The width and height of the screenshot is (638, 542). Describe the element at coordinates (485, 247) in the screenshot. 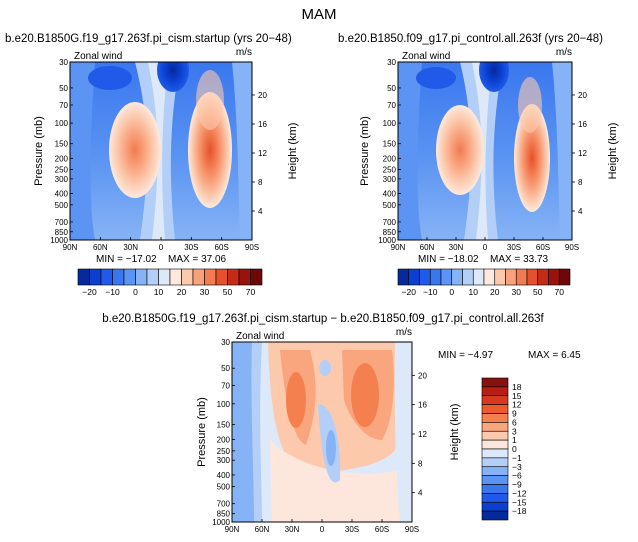

I see `x-tick-label: 0` at that location.